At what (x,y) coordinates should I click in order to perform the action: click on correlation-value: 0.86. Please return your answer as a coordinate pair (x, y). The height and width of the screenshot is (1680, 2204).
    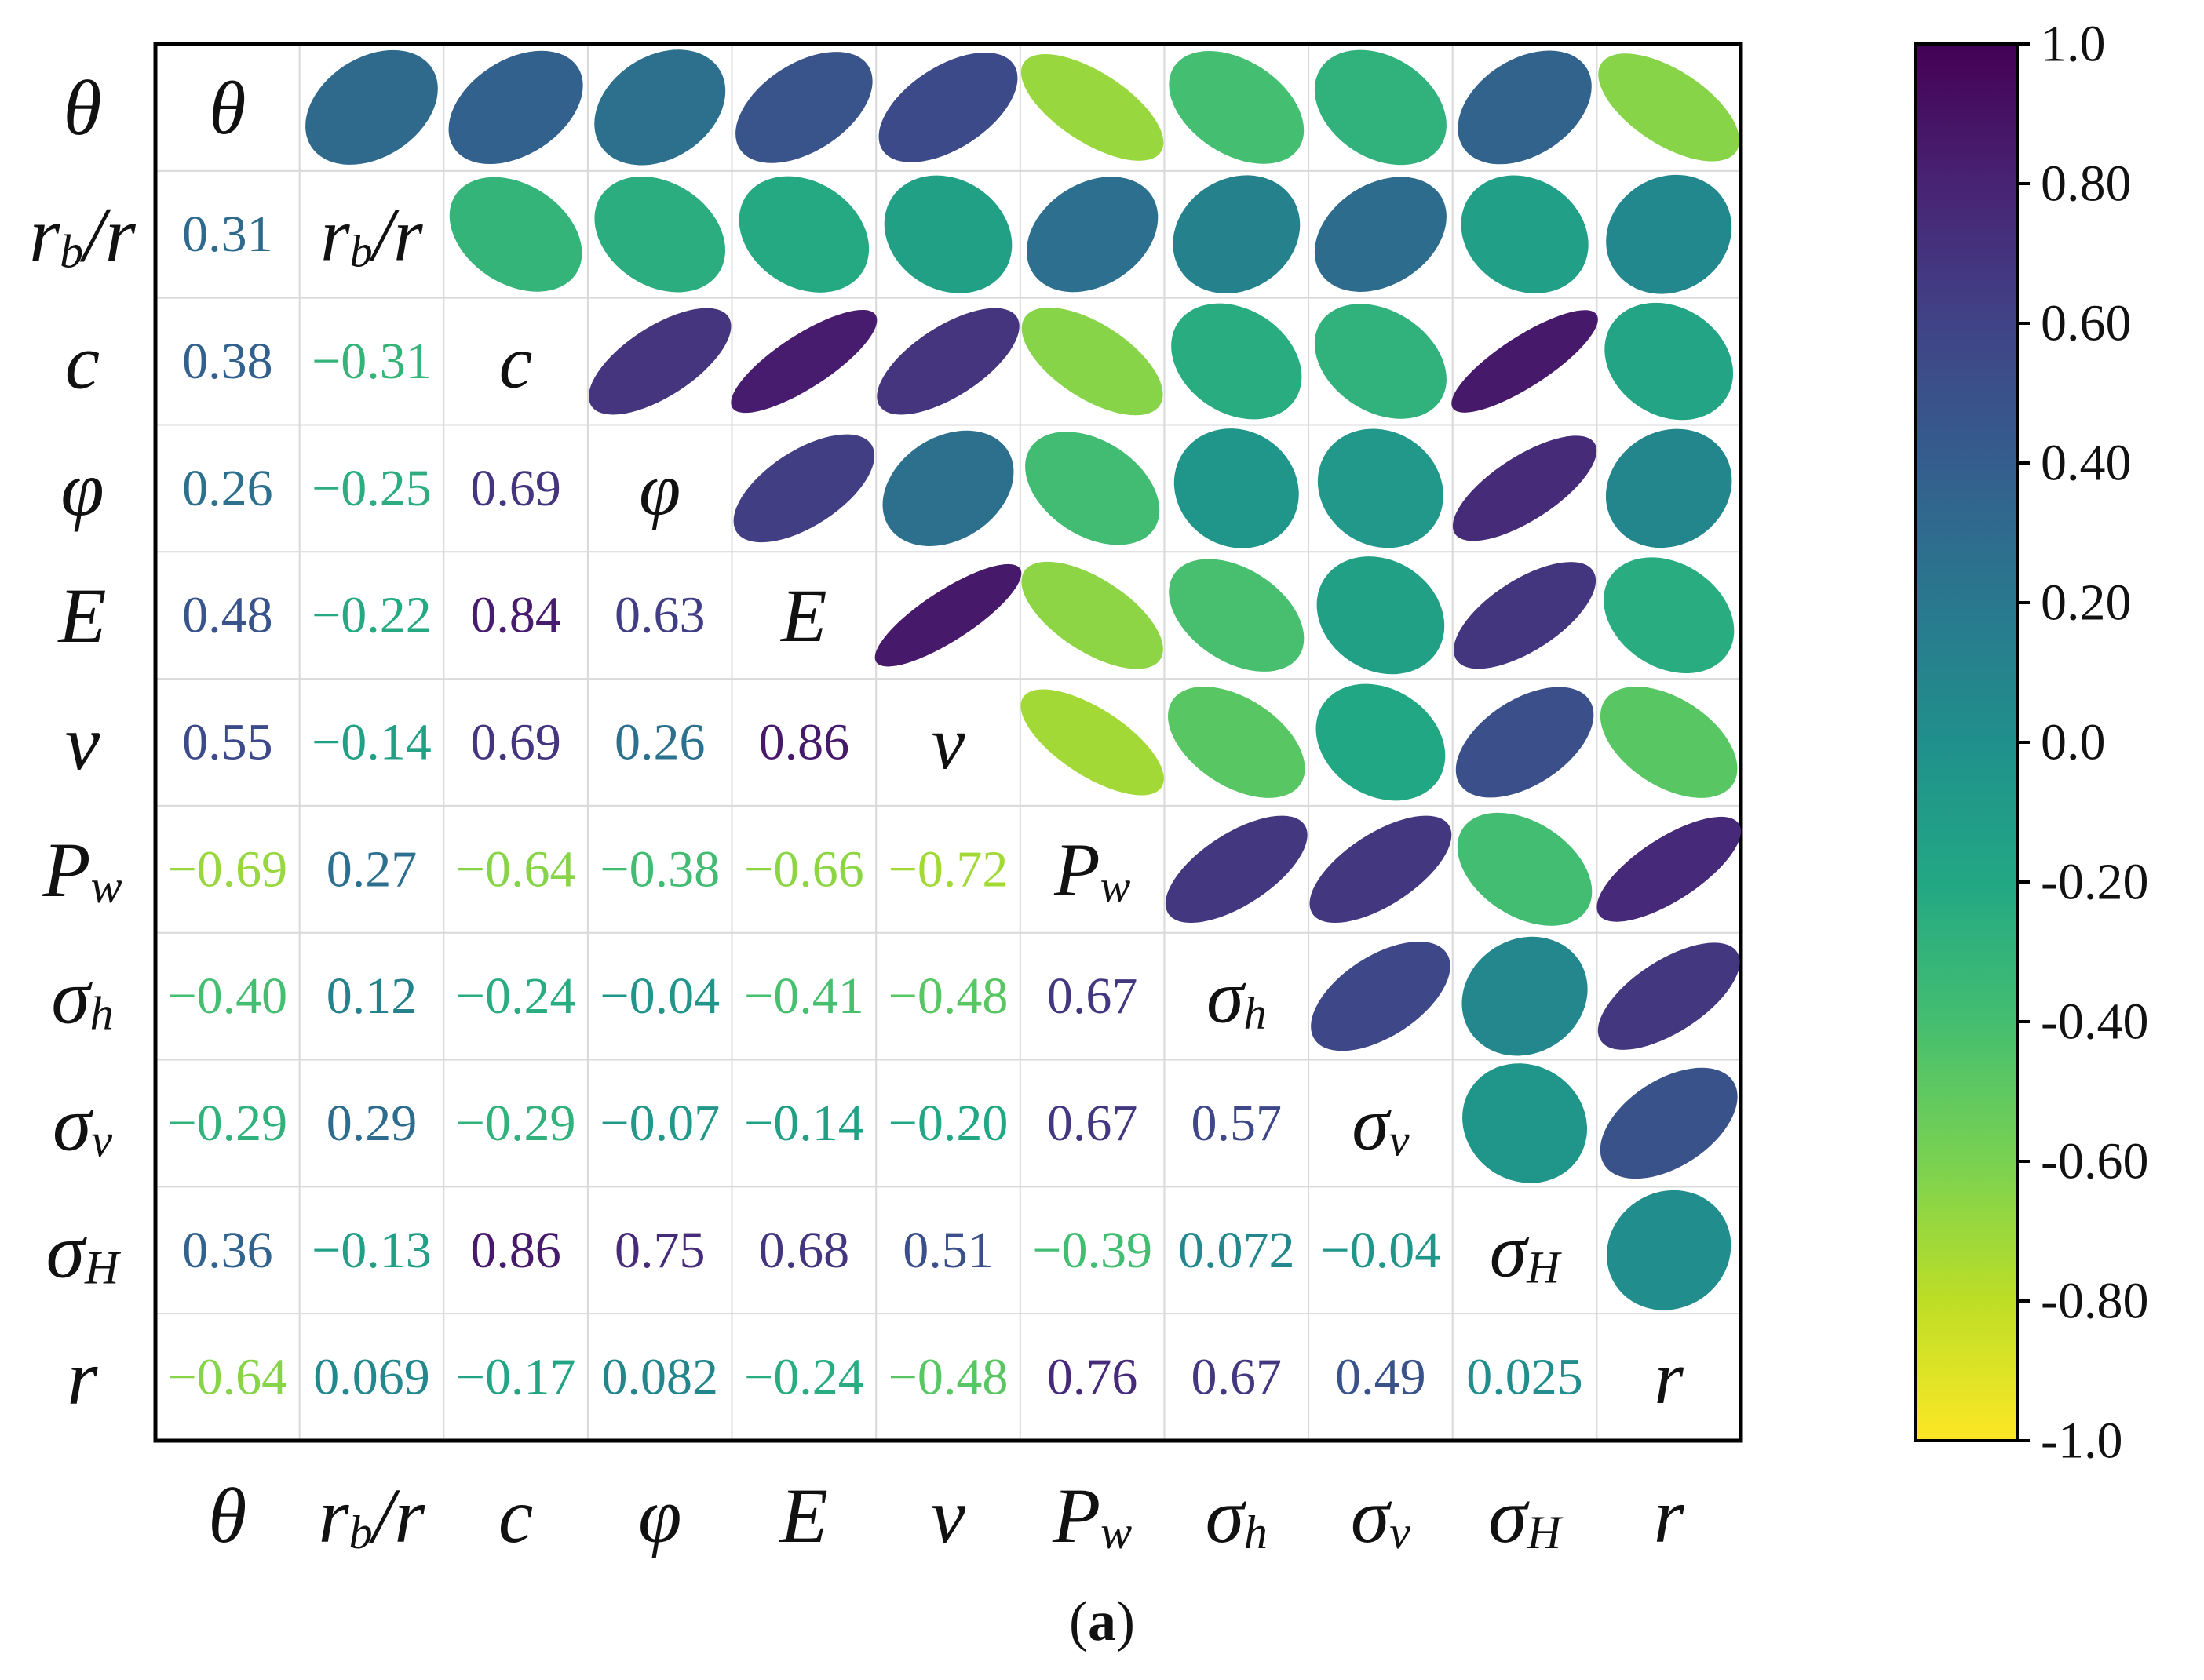
    Looking at the image, I should click on (804, 742).